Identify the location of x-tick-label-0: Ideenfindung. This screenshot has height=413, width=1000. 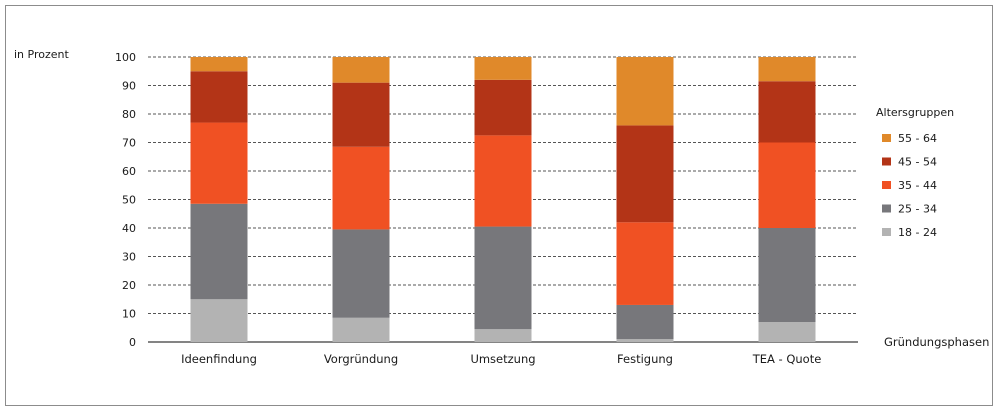
(219, 359).